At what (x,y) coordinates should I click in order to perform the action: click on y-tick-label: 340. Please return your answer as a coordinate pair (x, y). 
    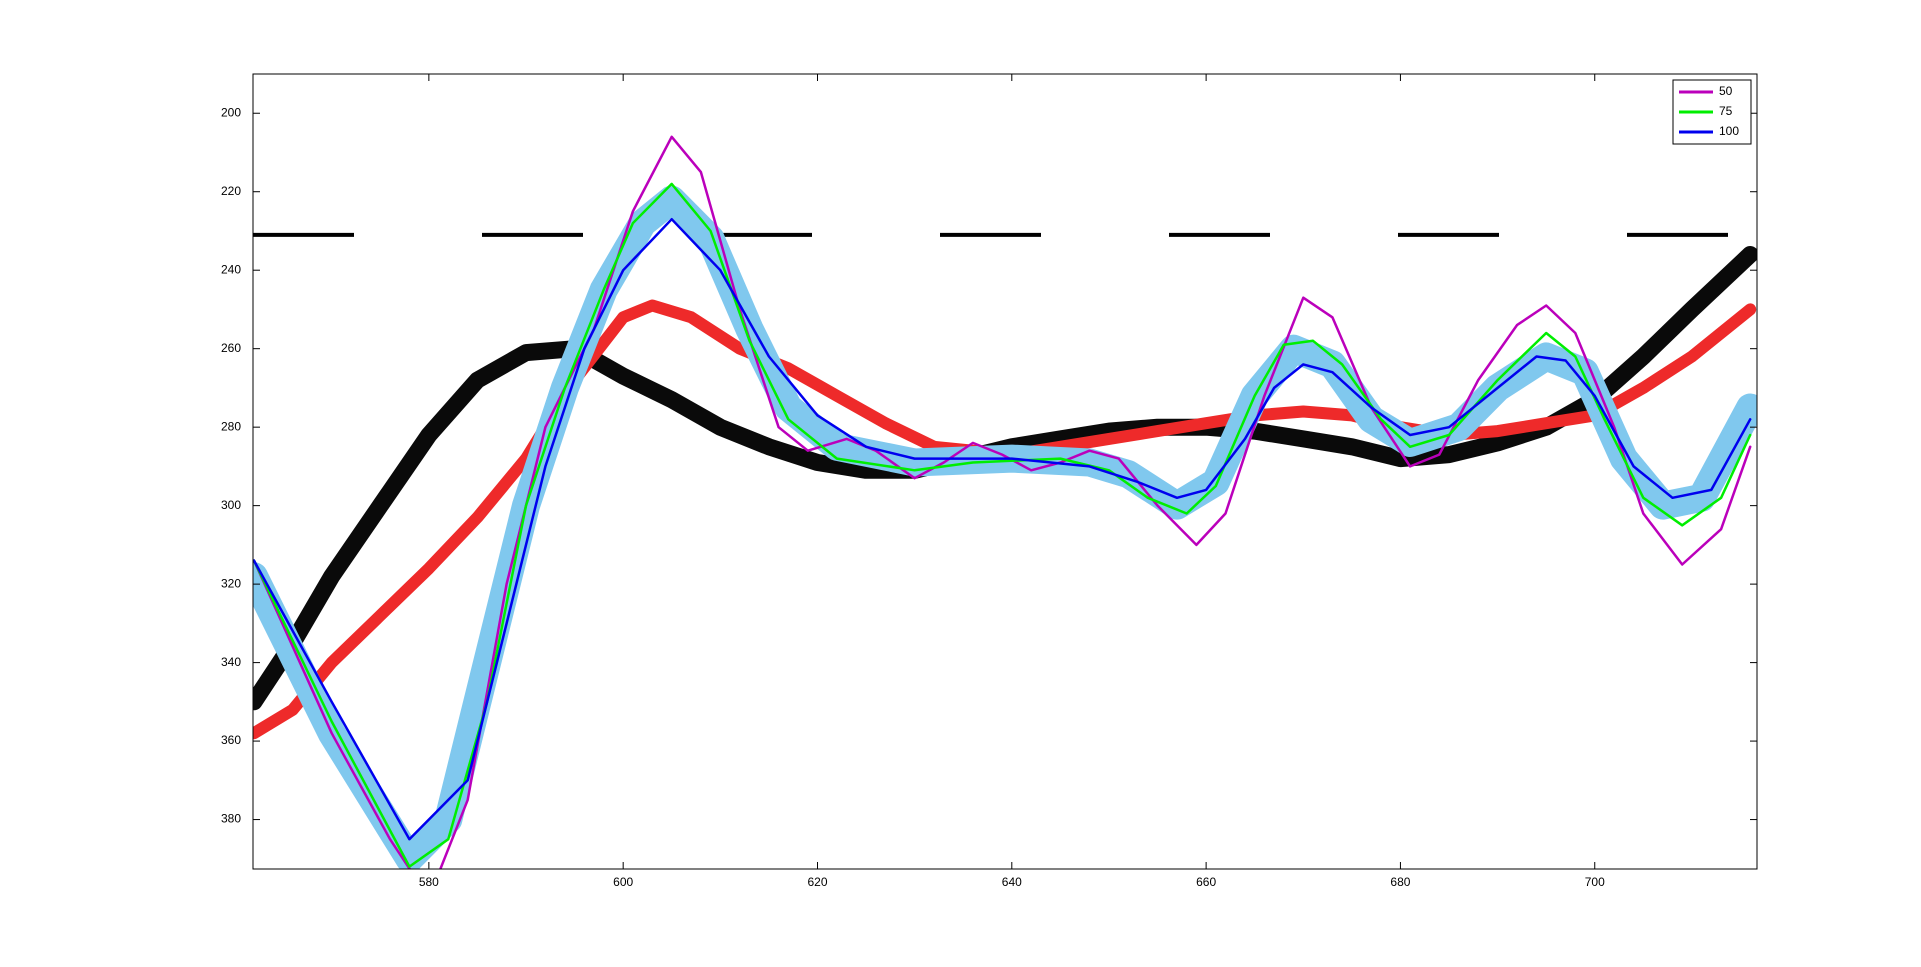
    Looking at the image, I should click on (231, 662).